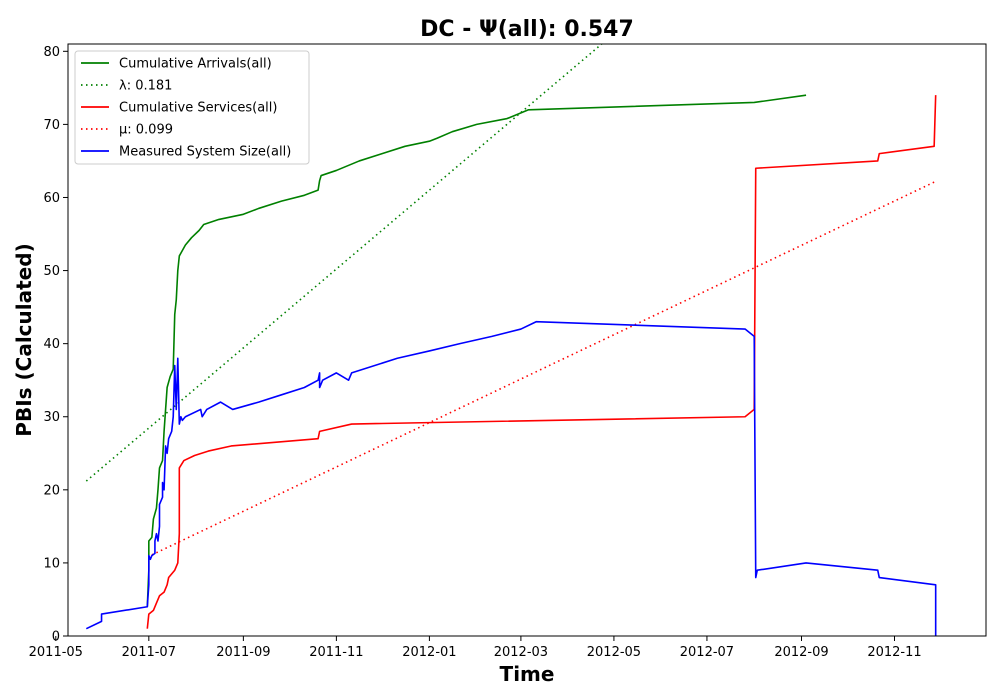 This screenshot has width=1000, height=700. Describe the element at coordinates (614, 652) in the screenshot. I see `x-tick-label: 2012-05` at that location.